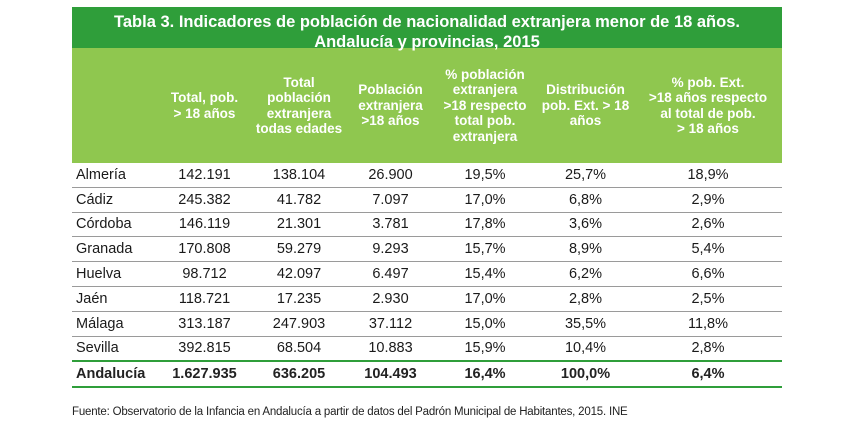 The image size is (850, 447). What do you see at coordinates (390, 373) in the screenshot?
I see `table-cell: 104.493` at bounding box center [390, 373].